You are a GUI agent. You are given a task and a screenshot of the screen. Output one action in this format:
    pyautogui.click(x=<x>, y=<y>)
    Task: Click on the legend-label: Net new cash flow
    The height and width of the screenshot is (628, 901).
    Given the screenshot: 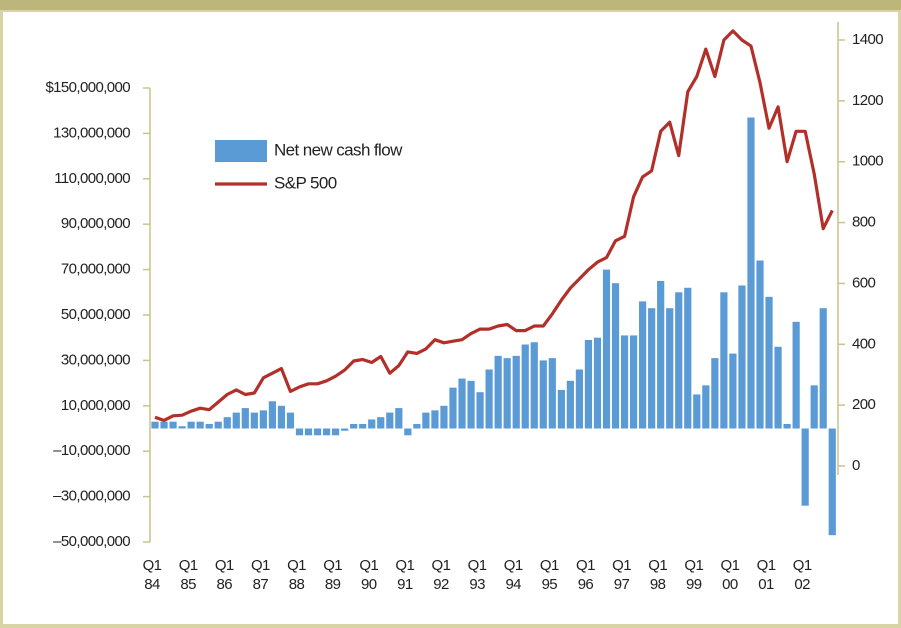 What is the action you would take?
    pyautogui.click(x=338, y=149)
    